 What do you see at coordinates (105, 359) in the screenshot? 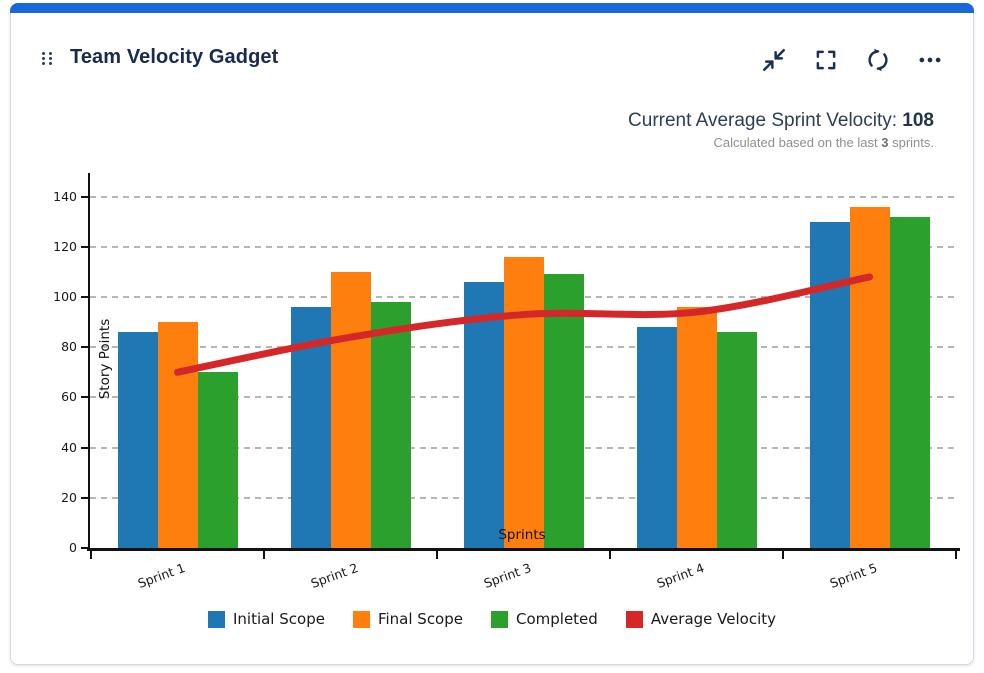
I see `y-axis-title: Story Points` at bounding box center [105, 359].